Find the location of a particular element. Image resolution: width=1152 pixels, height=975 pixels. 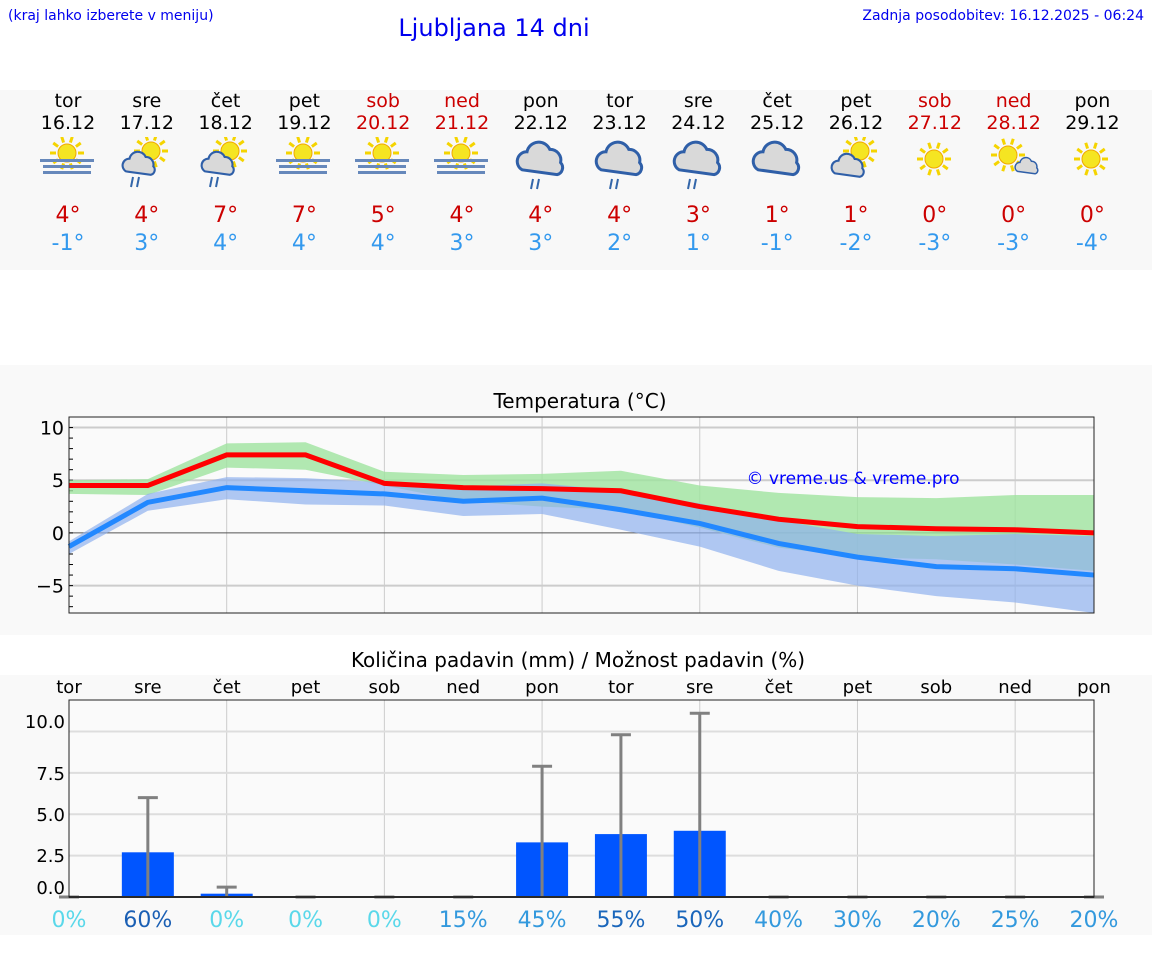

min-temp: -4° is located at coordinates (1092, 243).